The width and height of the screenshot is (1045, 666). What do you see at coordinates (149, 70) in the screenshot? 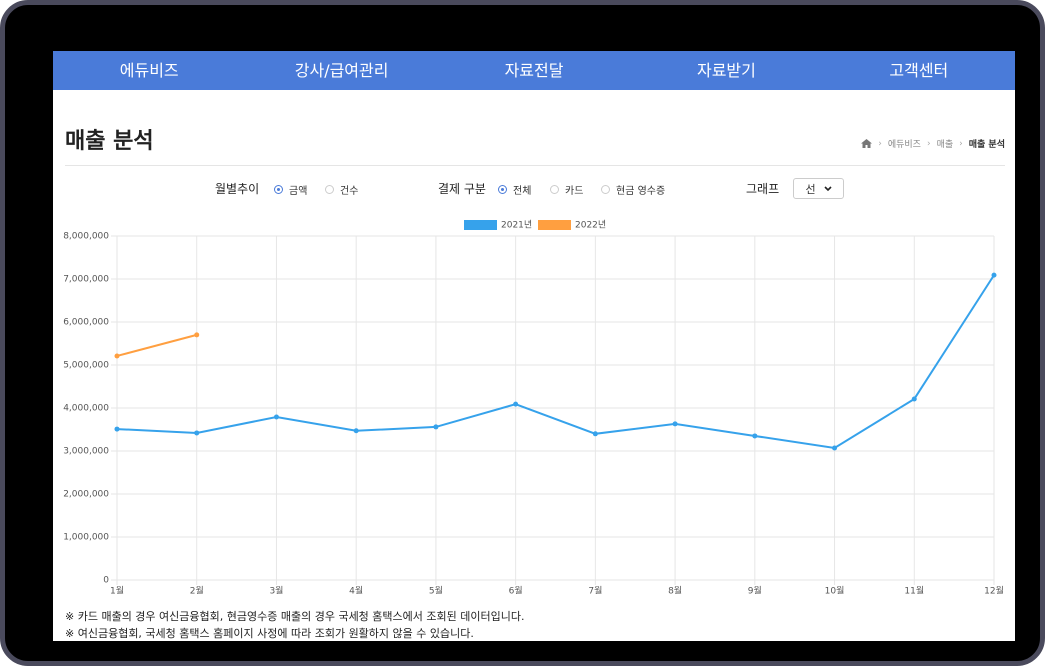
I see `nav-item: 에듀비즈` at bounding box center [149, 70].